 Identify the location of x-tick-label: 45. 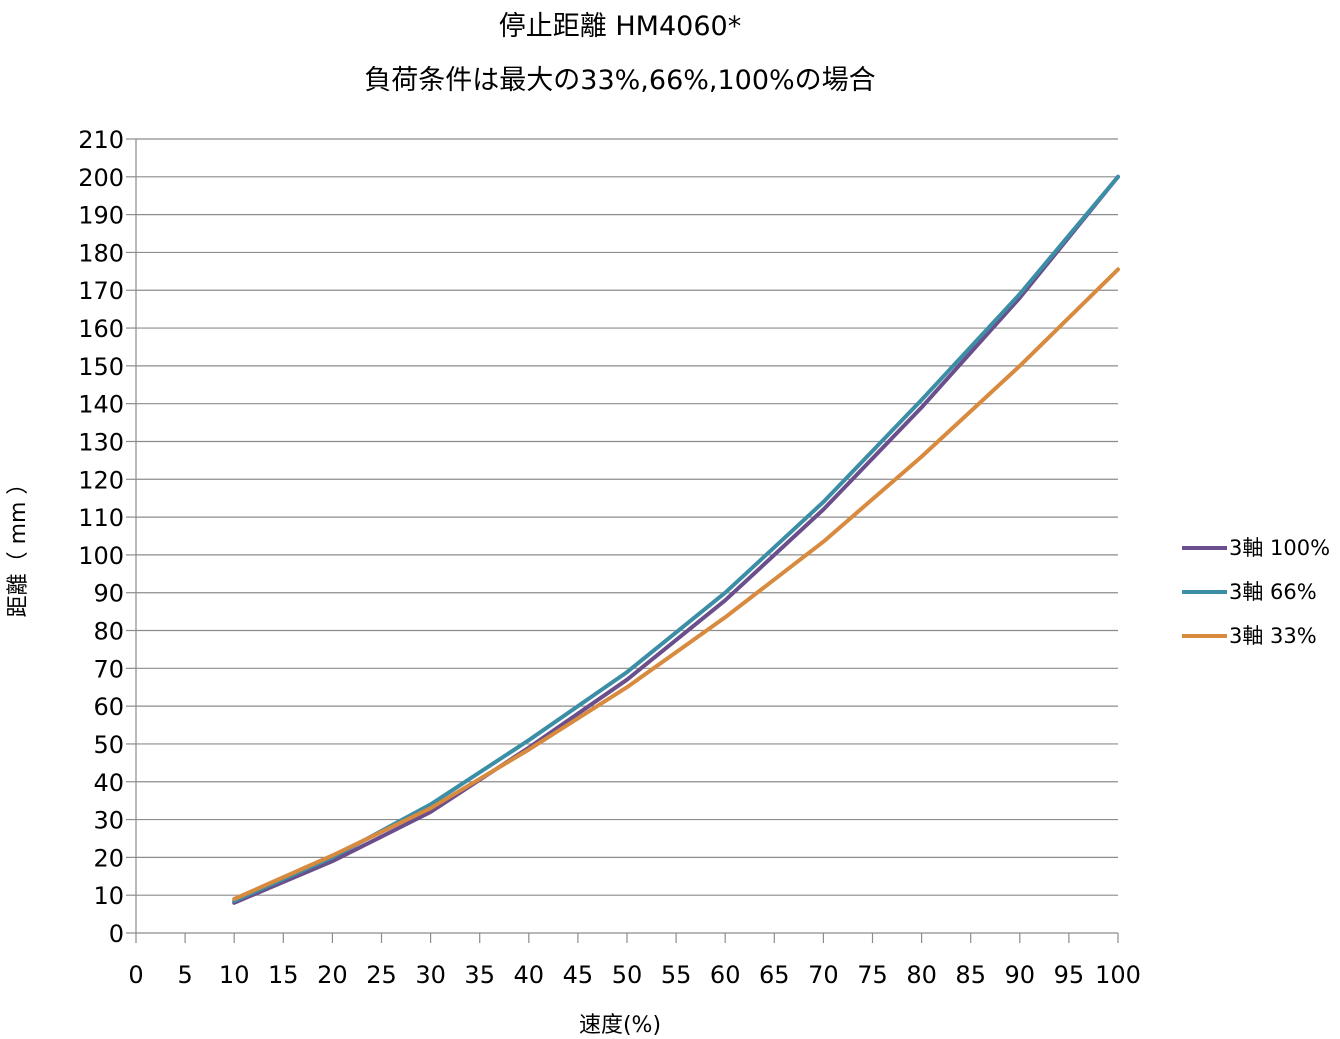
(578, 975).